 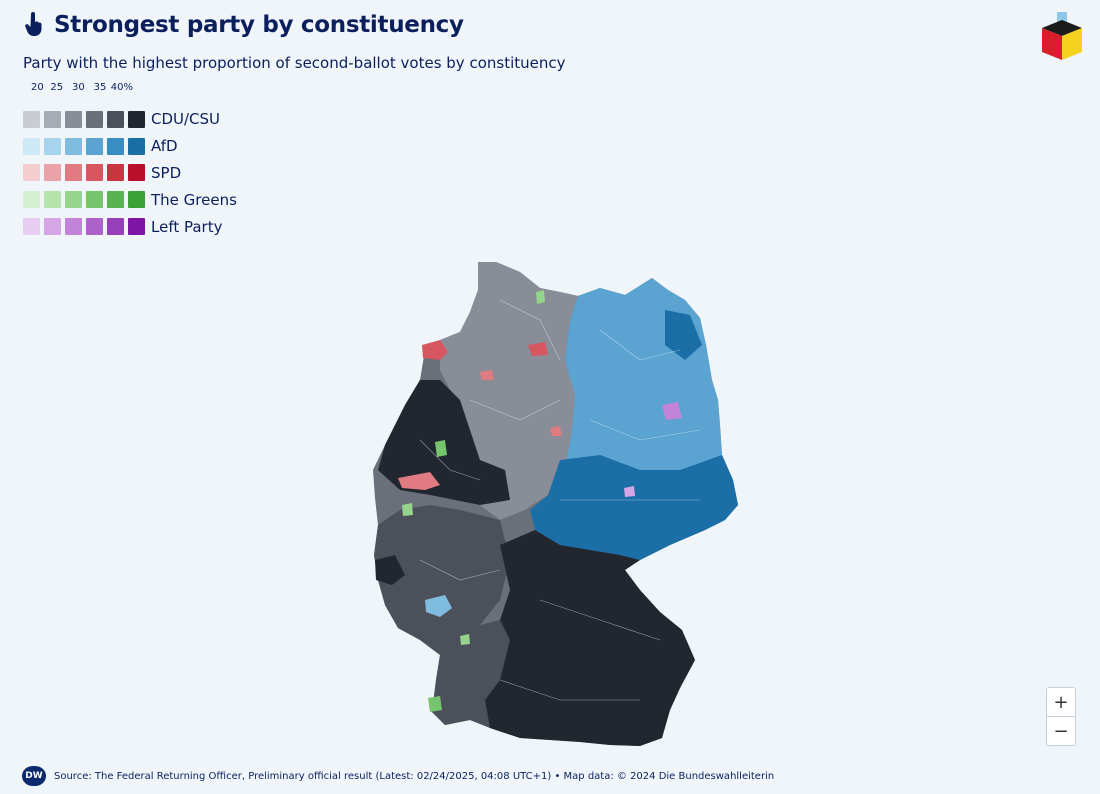 I want to click on scale-tick: 30, so click(x=78, y=87).